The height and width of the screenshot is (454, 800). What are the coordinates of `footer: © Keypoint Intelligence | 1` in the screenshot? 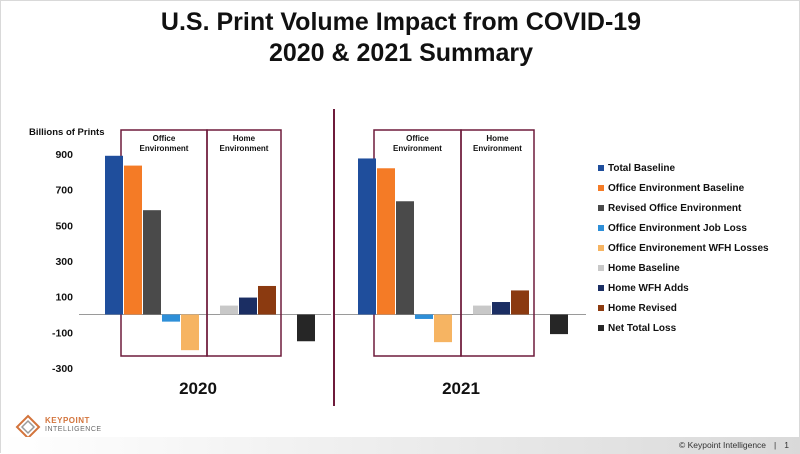 It's located at (734, 445).